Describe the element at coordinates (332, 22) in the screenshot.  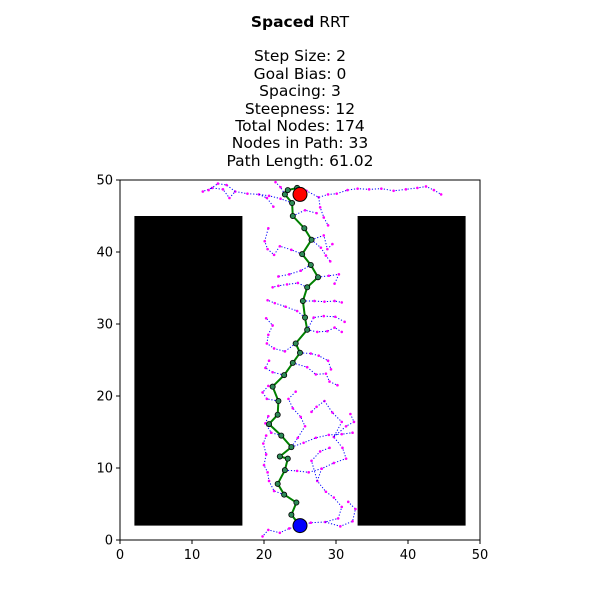
I see `chart-title-rest: RRT` at that location.